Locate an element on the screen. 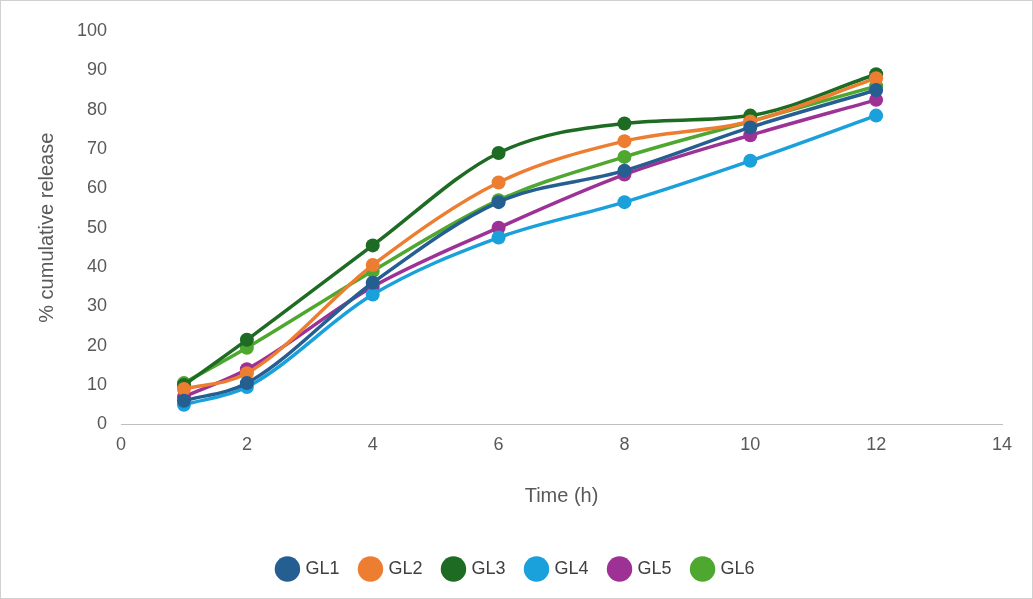  legend-label: GL4 is located at coordinates (571, 567).